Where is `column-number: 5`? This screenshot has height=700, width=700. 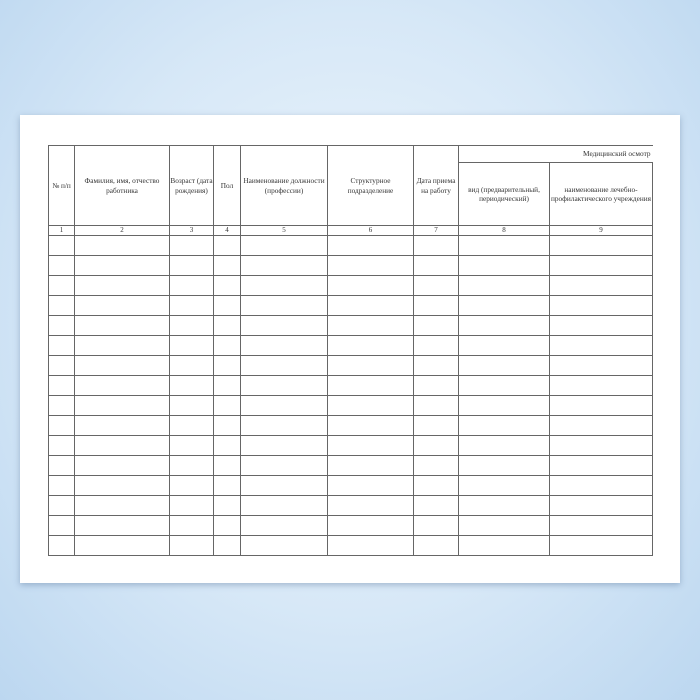 column-number: 5 is located at coordinates (284, 230).